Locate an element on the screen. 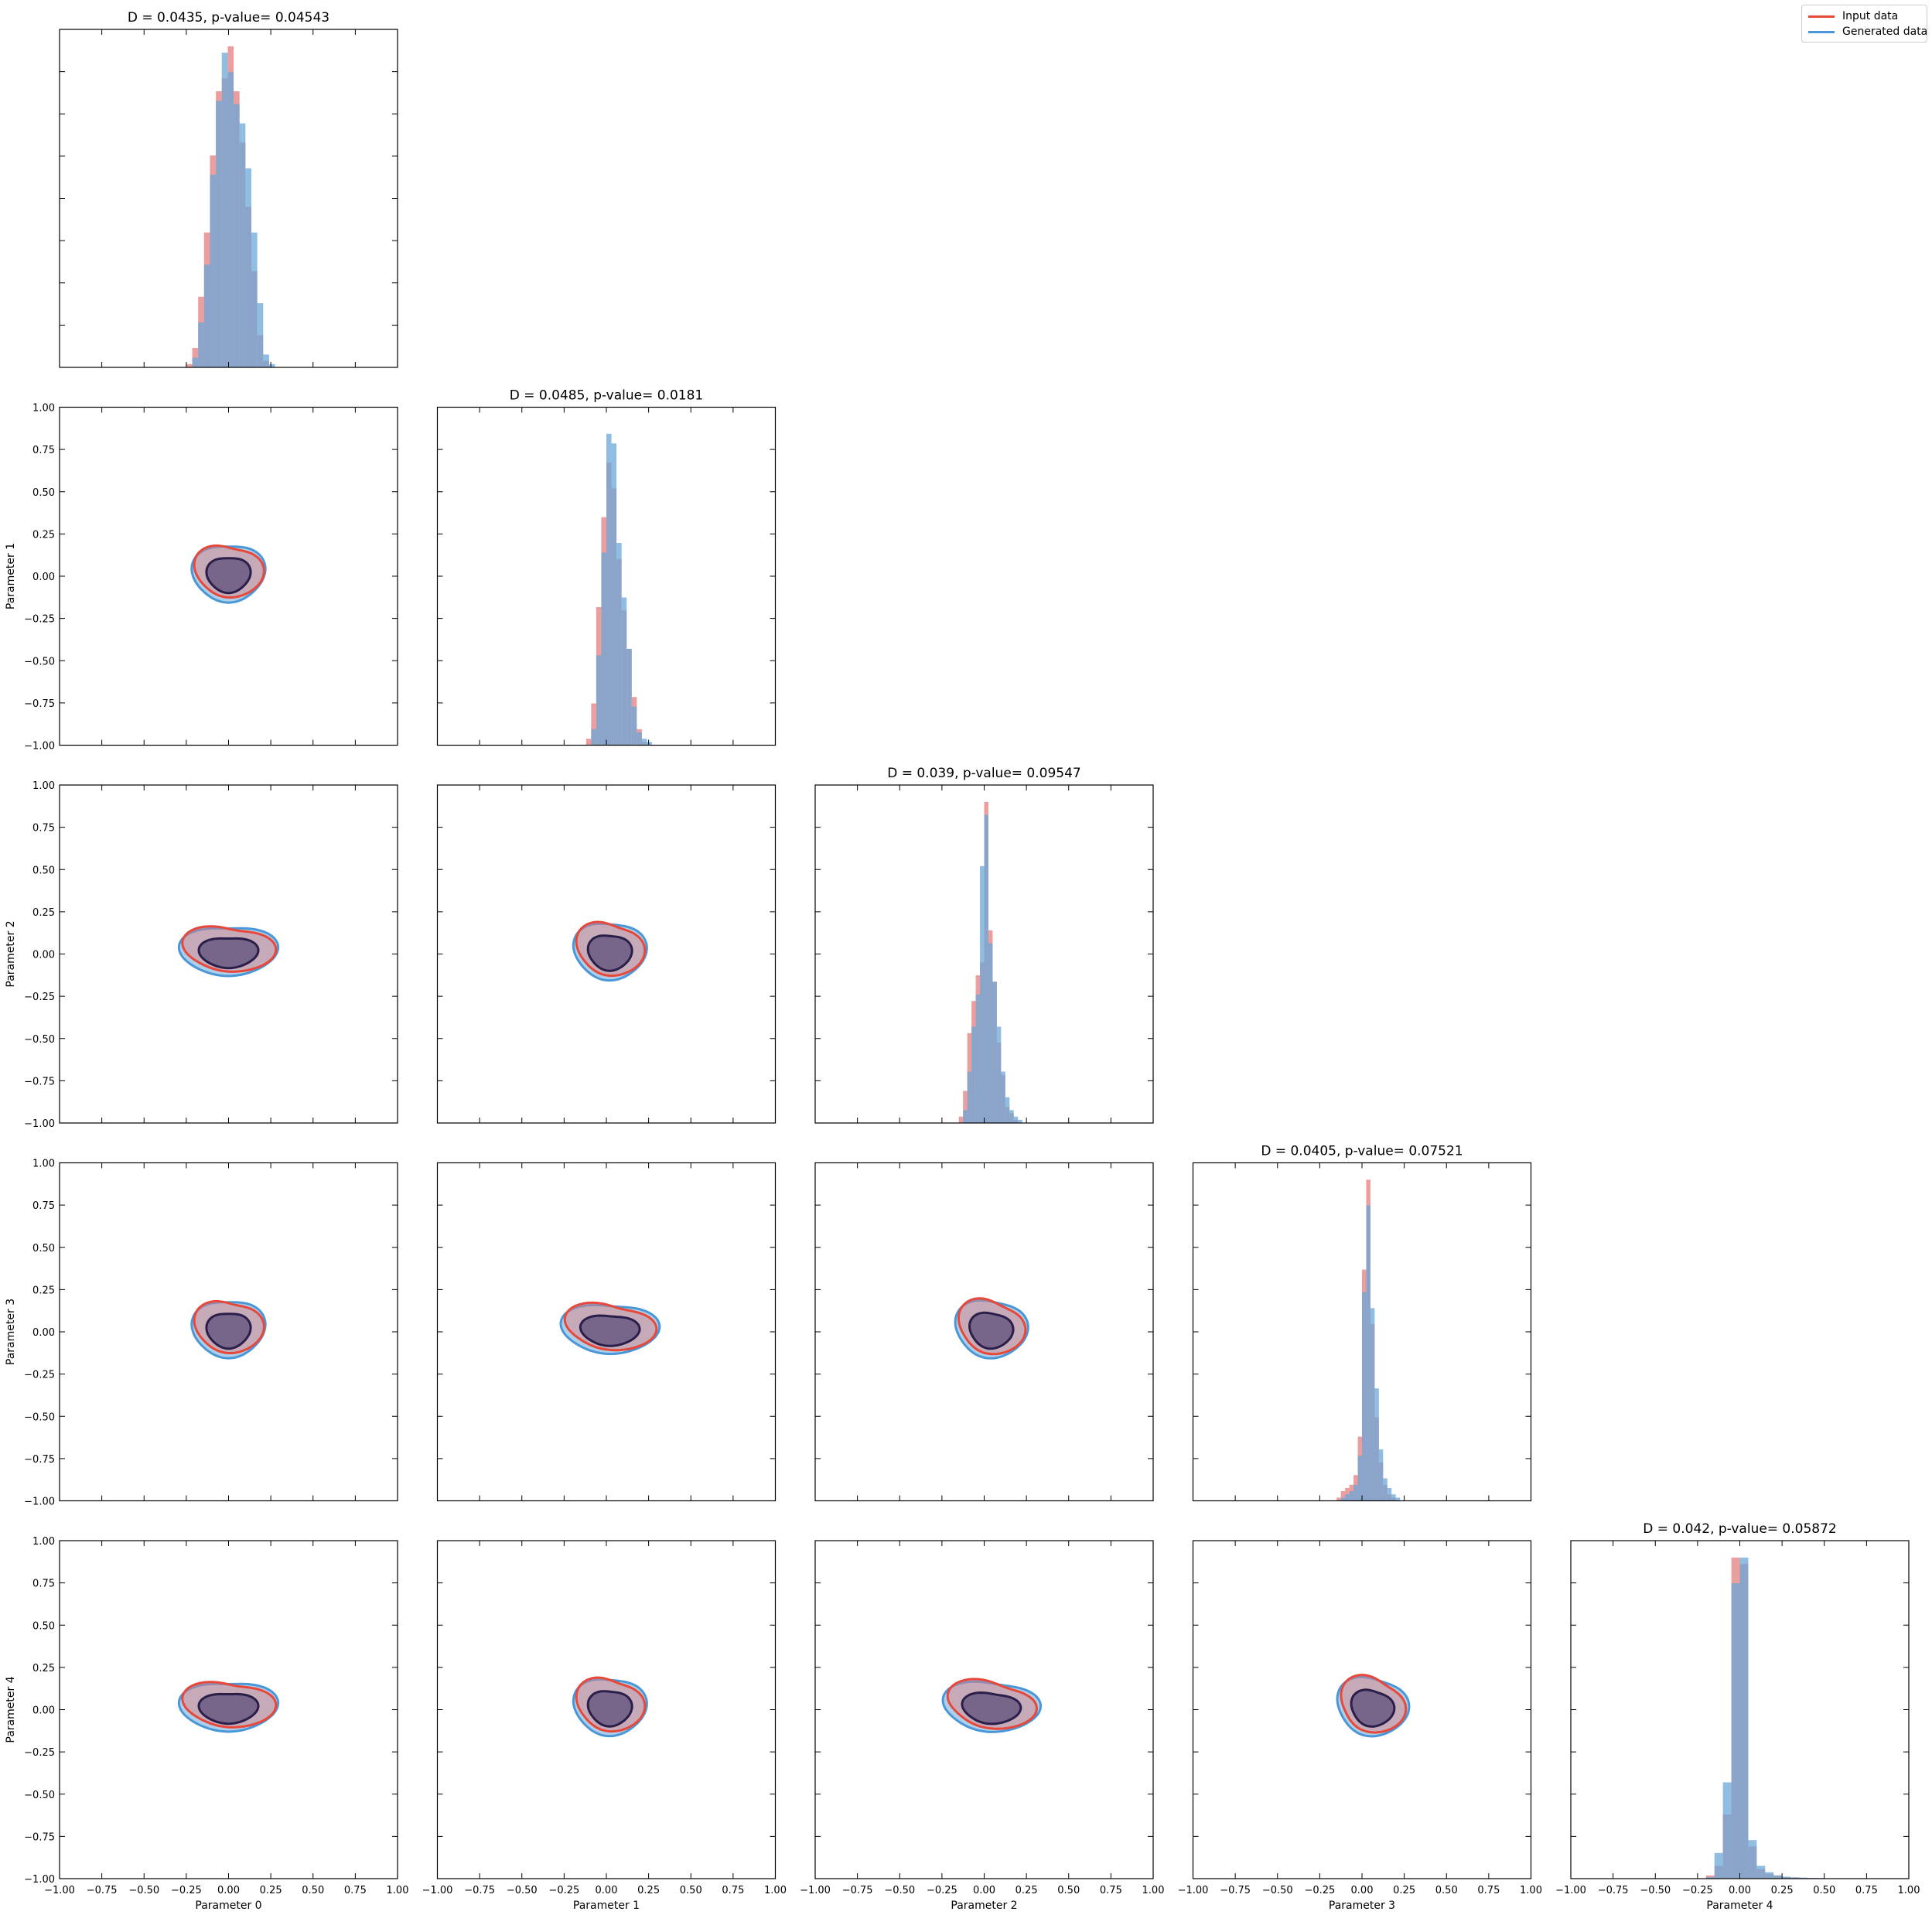  hist-bar-input is located at coordinates (189, 365).